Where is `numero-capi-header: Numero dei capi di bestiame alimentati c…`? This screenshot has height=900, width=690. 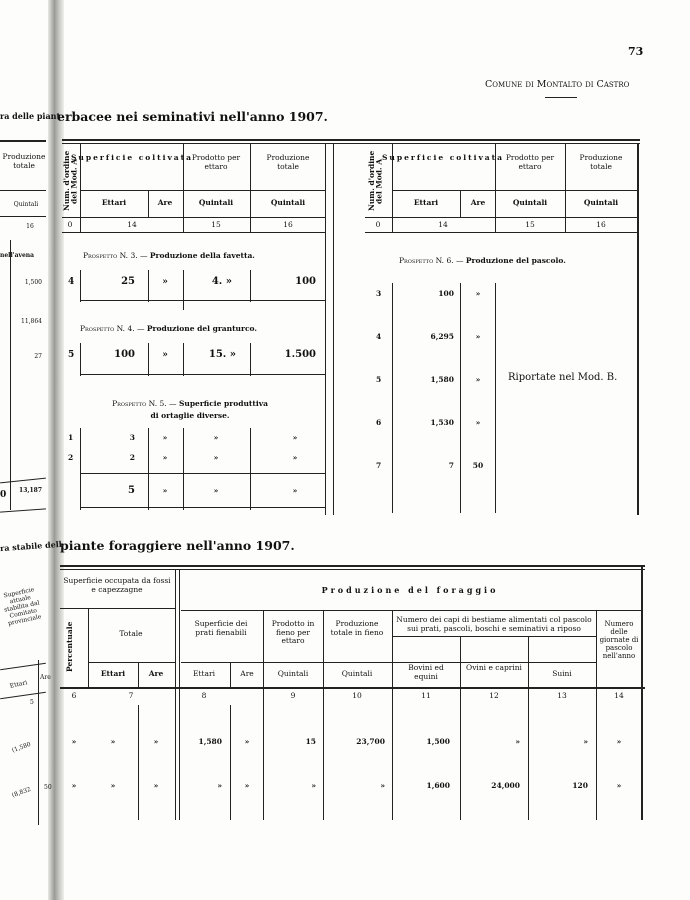 numero-capi-header: Numero dei capi di bestiame alimentati c… is located at coordinates (494, 624).